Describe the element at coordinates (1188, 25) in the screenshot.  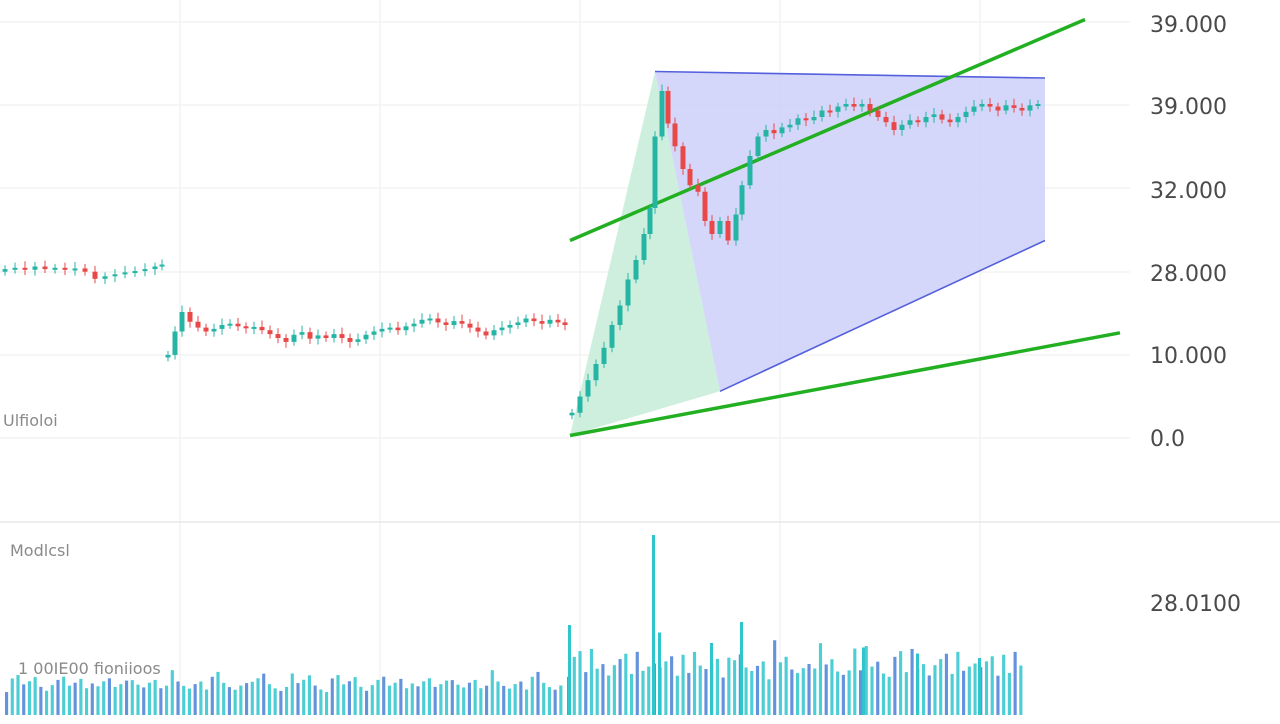
I see `price-tick-label: 39.000` at that location.